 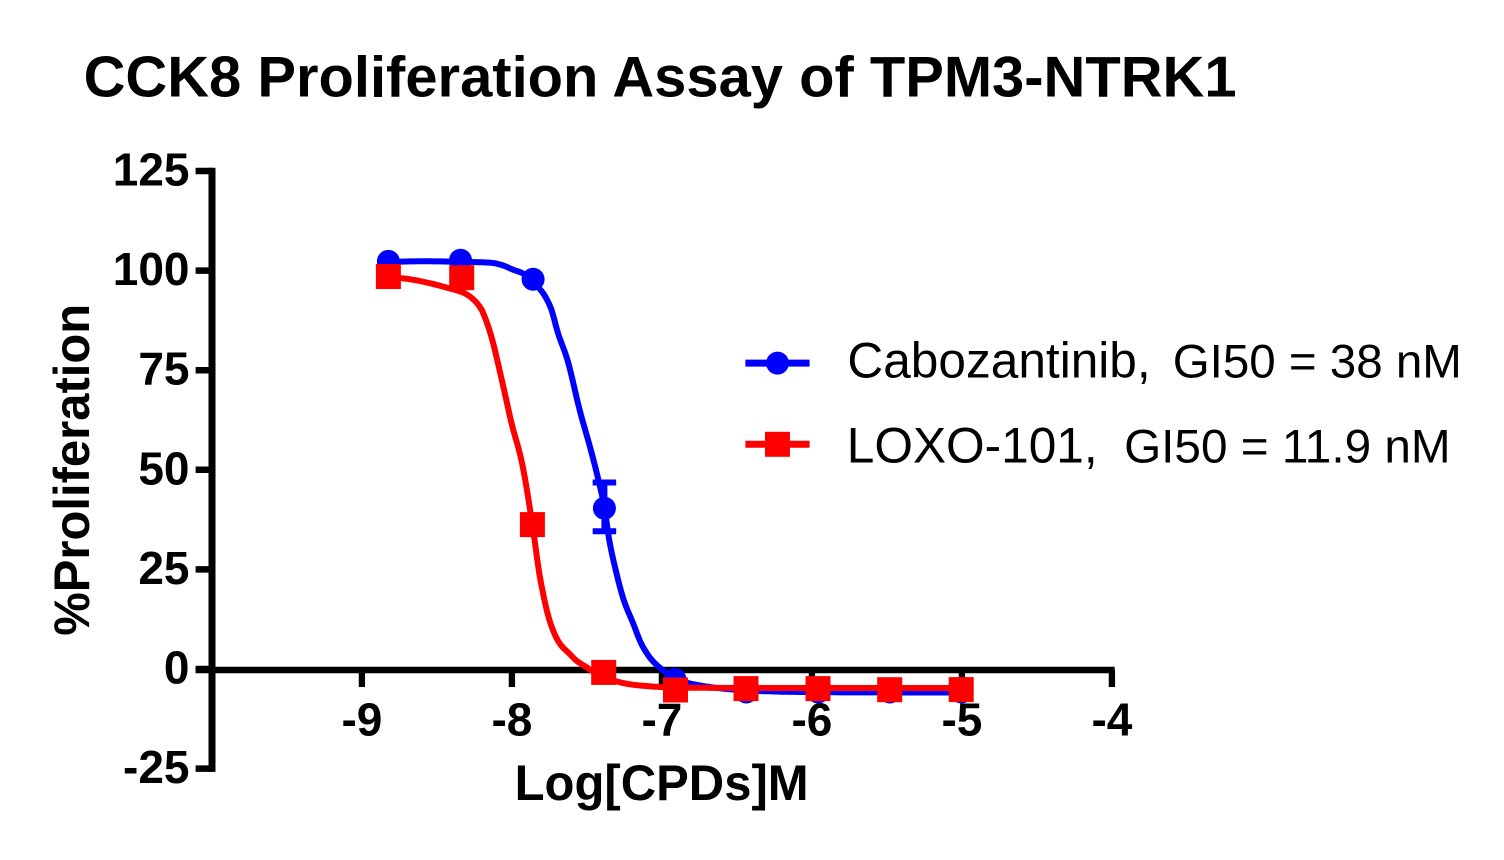 What do you see at coordinates (1317, 362) in the screenshot?
I see `svg-text: GI50 = 38 nM` at bounding box center [1317, 362].